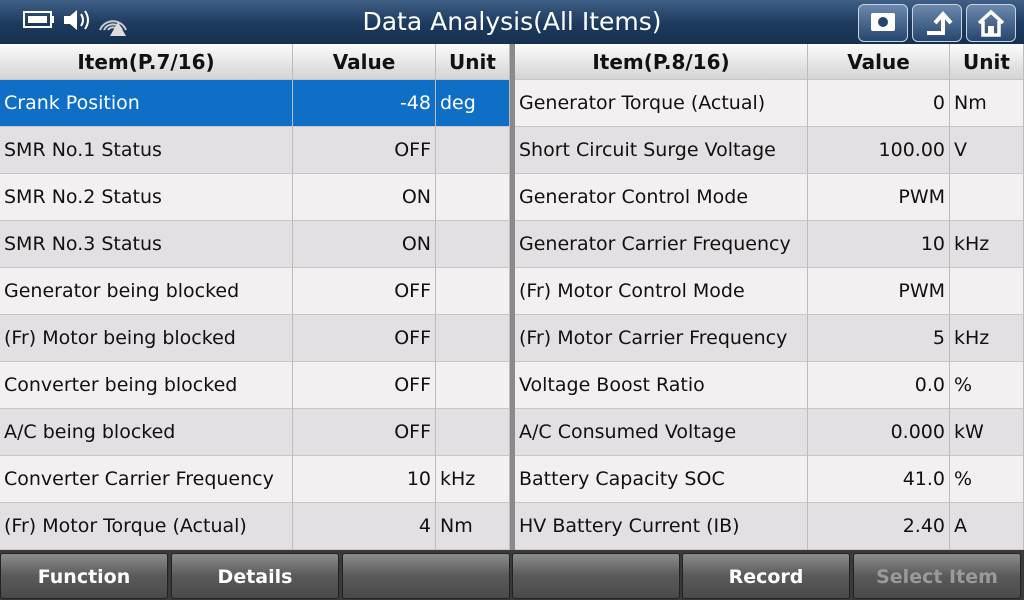 Image resolution: width=1024 pixels, height=600 pixels. What do you see at coordinates (146, 385) in the screenshot?
I see `item-cell: Converter being blocked` at bounding box center [146, 385].